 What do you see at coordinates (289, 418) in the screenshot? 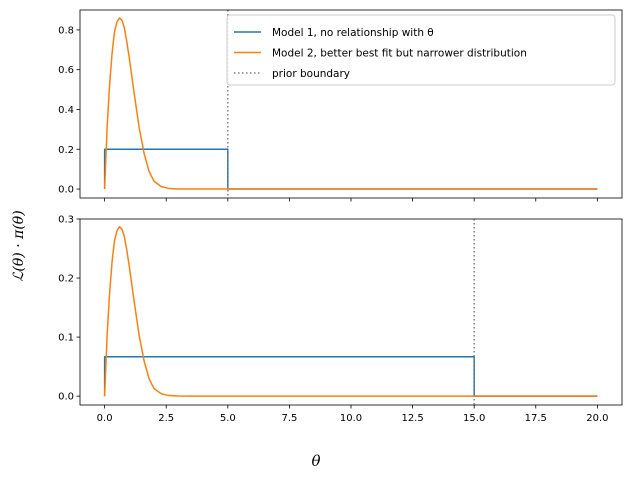
I see `x-tick-label: 7.5` at bounding box center [289, 418].